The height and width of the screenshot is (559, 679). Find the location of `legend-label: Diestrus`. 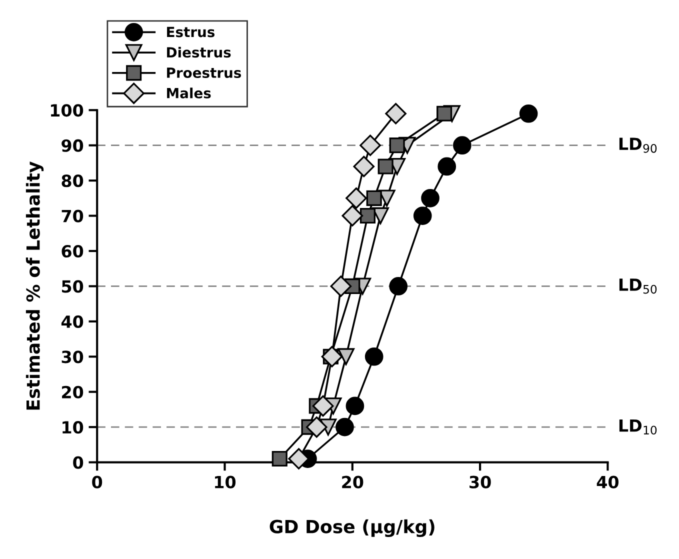

legend-label: Diestrus is located at coordinates (199, 52).